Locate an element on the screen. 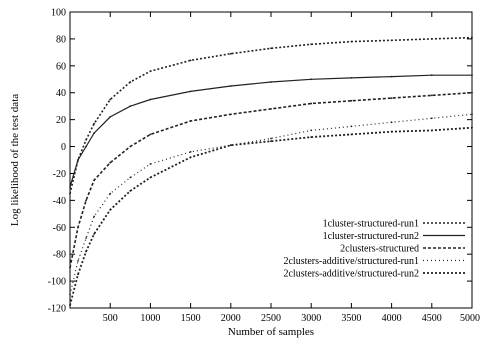 Image resolution: width=480 pixels, height=344 pixels. y-tick-label: 100 is located at coordinates (58, 13).